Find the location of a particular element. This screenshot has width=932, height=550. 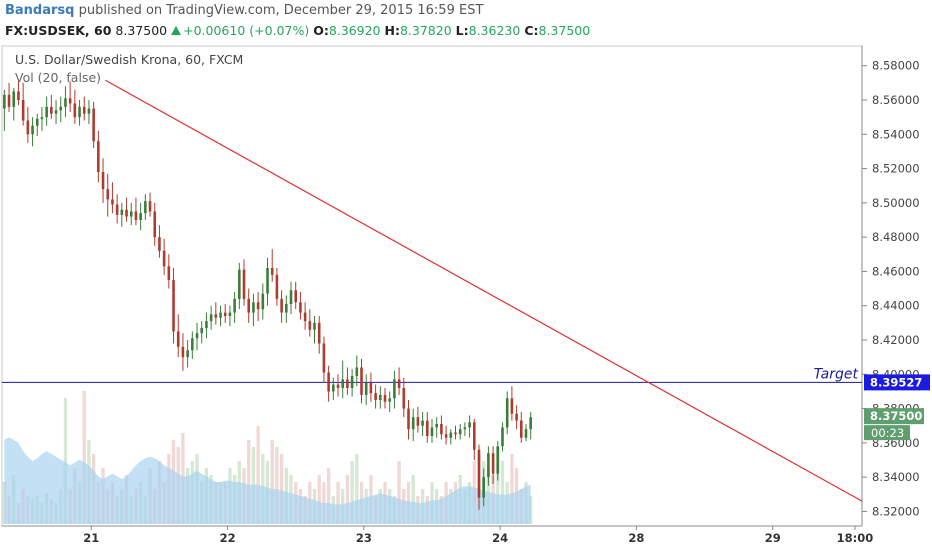

countdown-value: 00:23 is located at coordinates (887, 433).